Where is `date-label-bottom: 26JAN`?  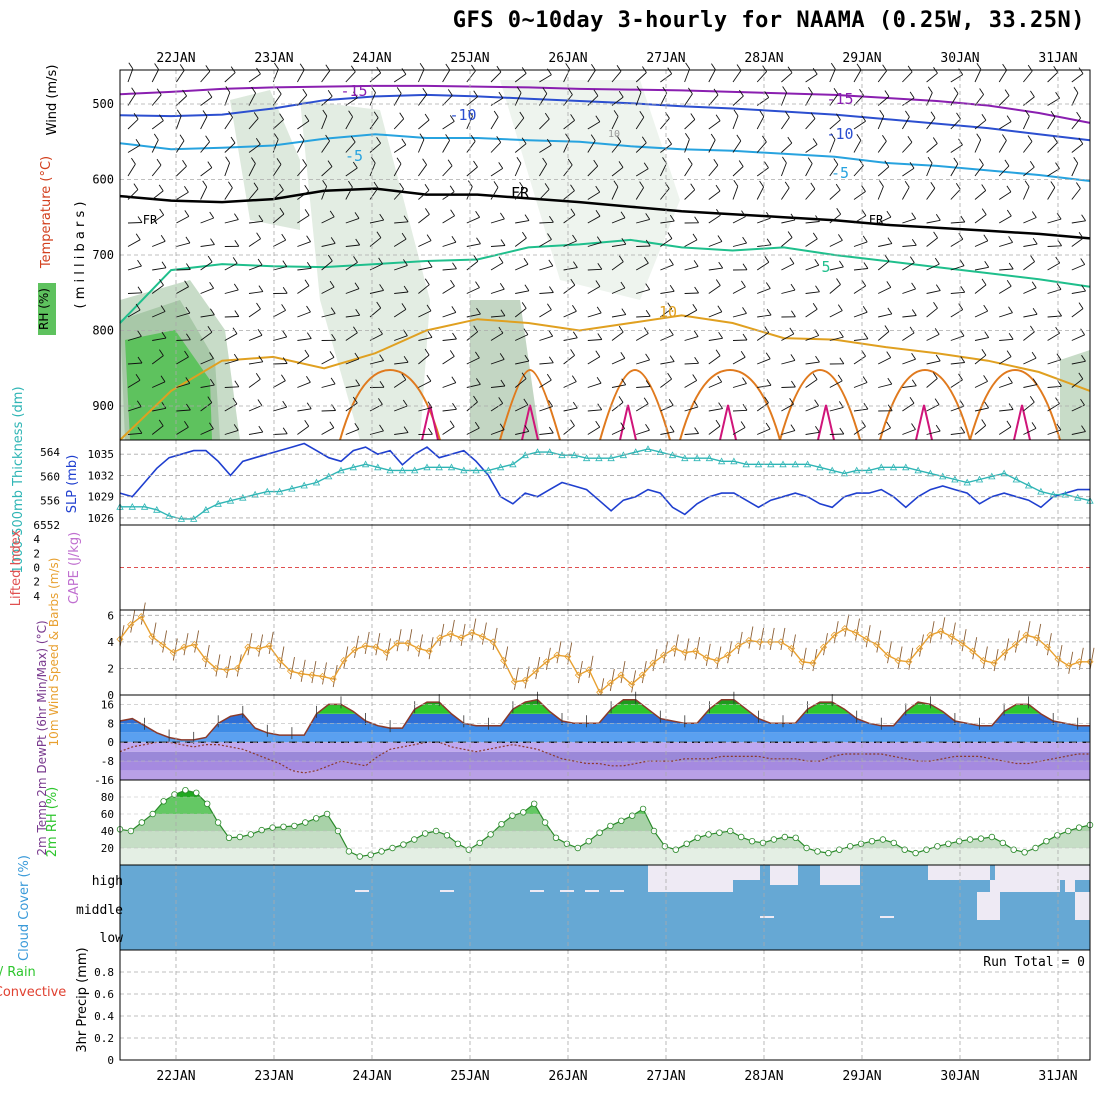 date-label-bottom: 26JAN is located at coordinates (567, 1076).